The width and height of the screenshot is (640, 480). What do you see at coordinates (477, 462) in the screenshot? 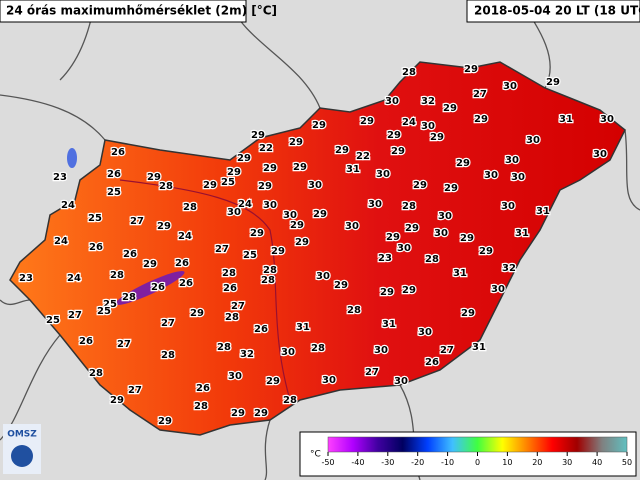
I see `colorbar-tick-label: 0` at bounding box center [477, 462].